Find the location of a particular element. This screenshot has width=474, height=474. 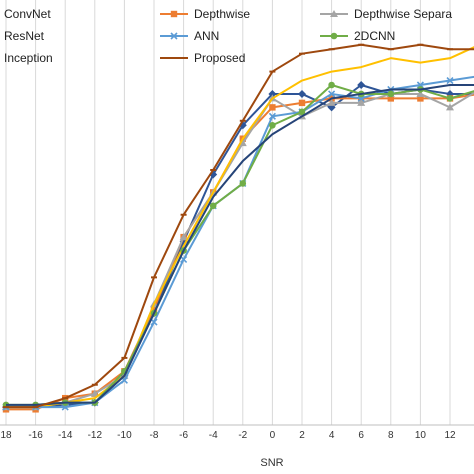

x-tick-label: -8 is located at coordinates (154, 435).